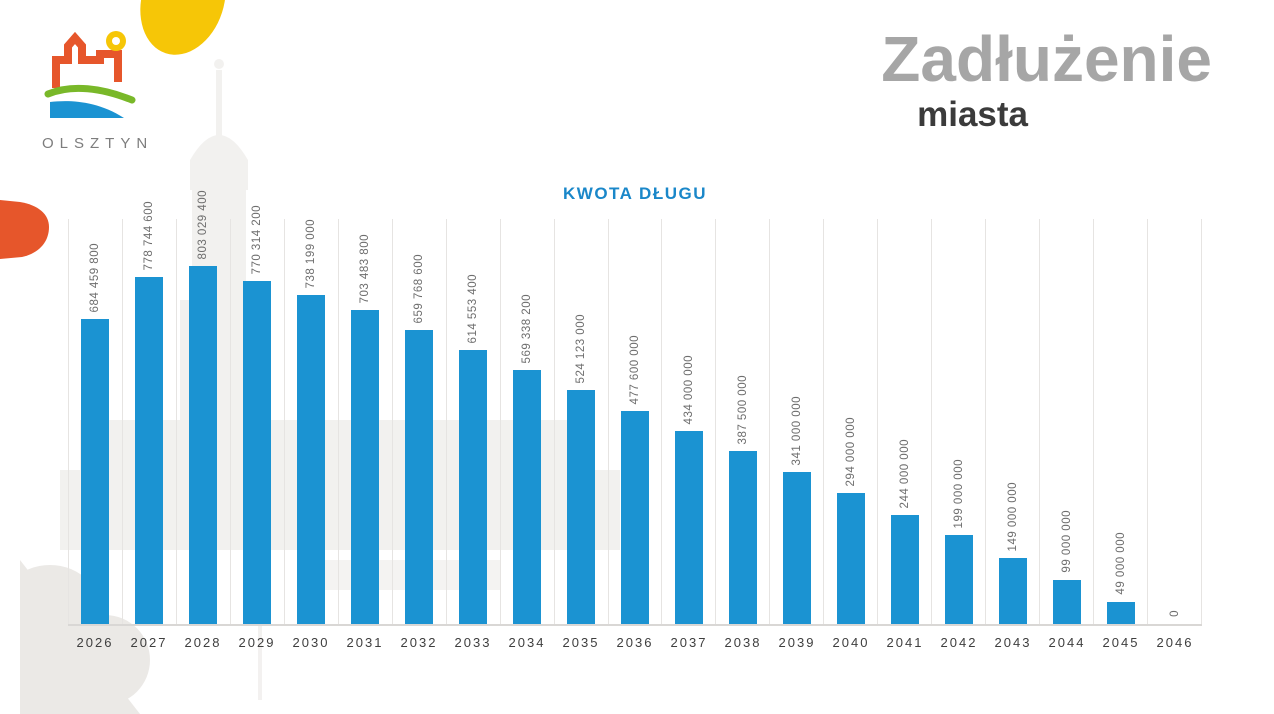 The height and width of the screenshot is (714, 1274). I want to click on bar-column: 244 000 000, so click(905, 421).